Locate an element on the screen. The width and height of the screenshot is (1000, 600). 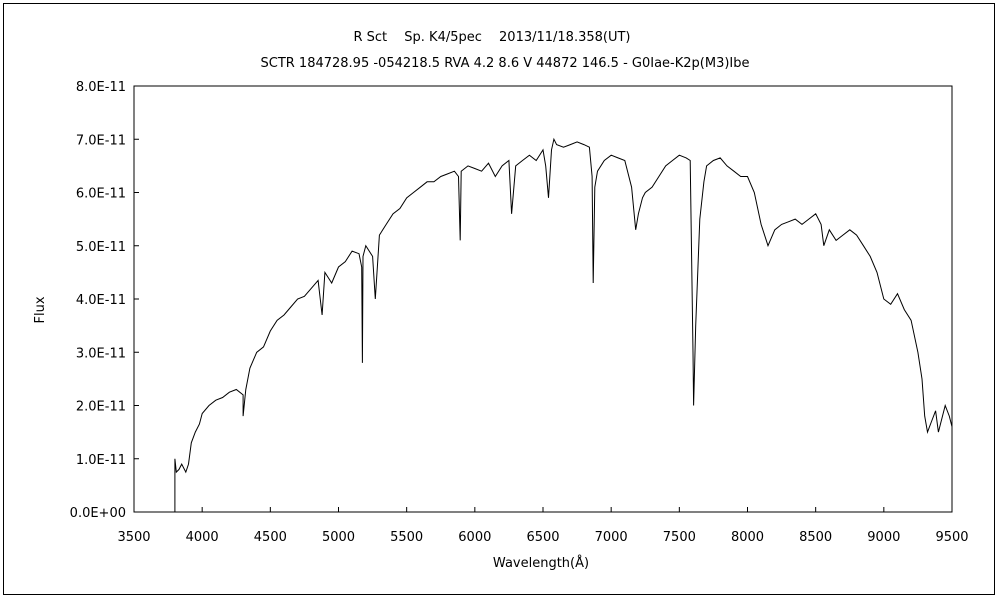
chart-title: R Sct Sp. K4/5pec 2013/11/18.358(UT) is located at coordinates (491, 37).